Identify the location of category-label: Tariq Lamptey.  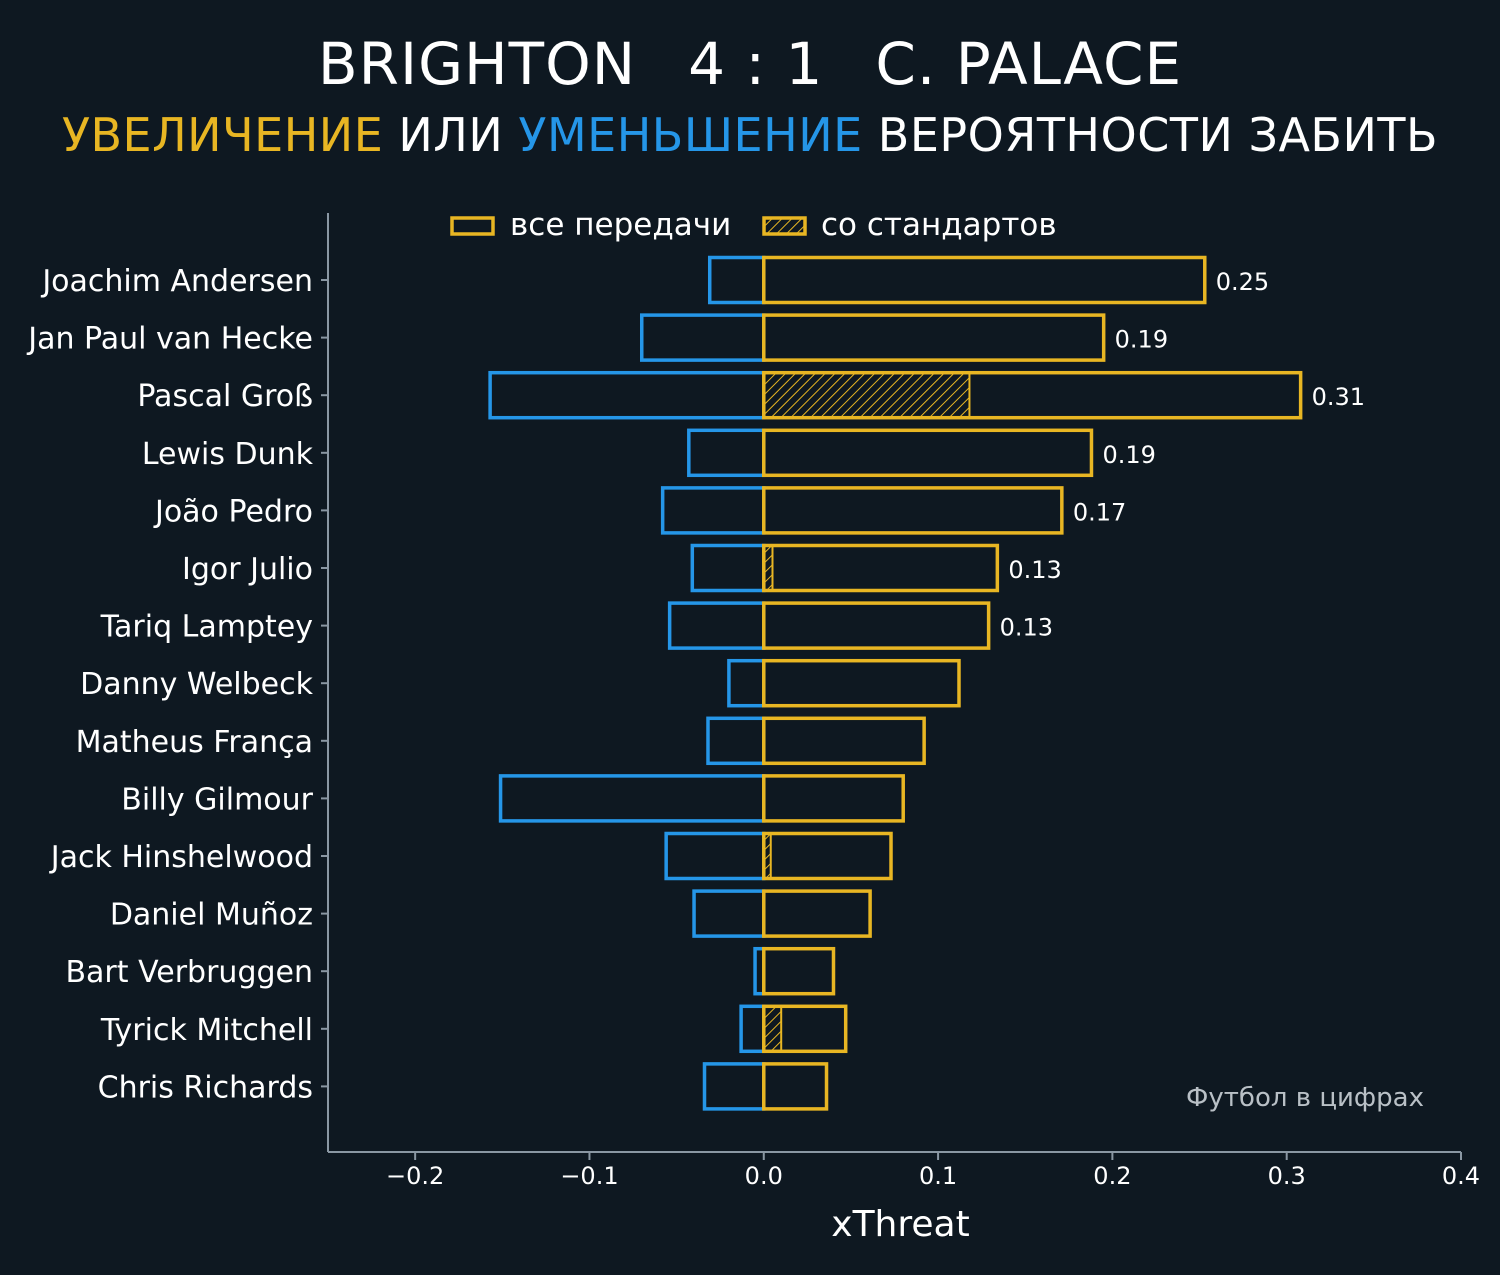
(206, 627).